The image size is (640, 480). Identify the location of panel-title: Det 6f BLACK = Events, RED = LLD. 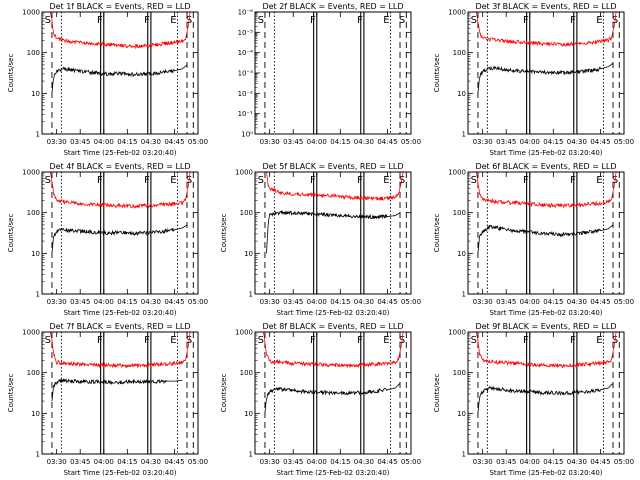
(545, 166).